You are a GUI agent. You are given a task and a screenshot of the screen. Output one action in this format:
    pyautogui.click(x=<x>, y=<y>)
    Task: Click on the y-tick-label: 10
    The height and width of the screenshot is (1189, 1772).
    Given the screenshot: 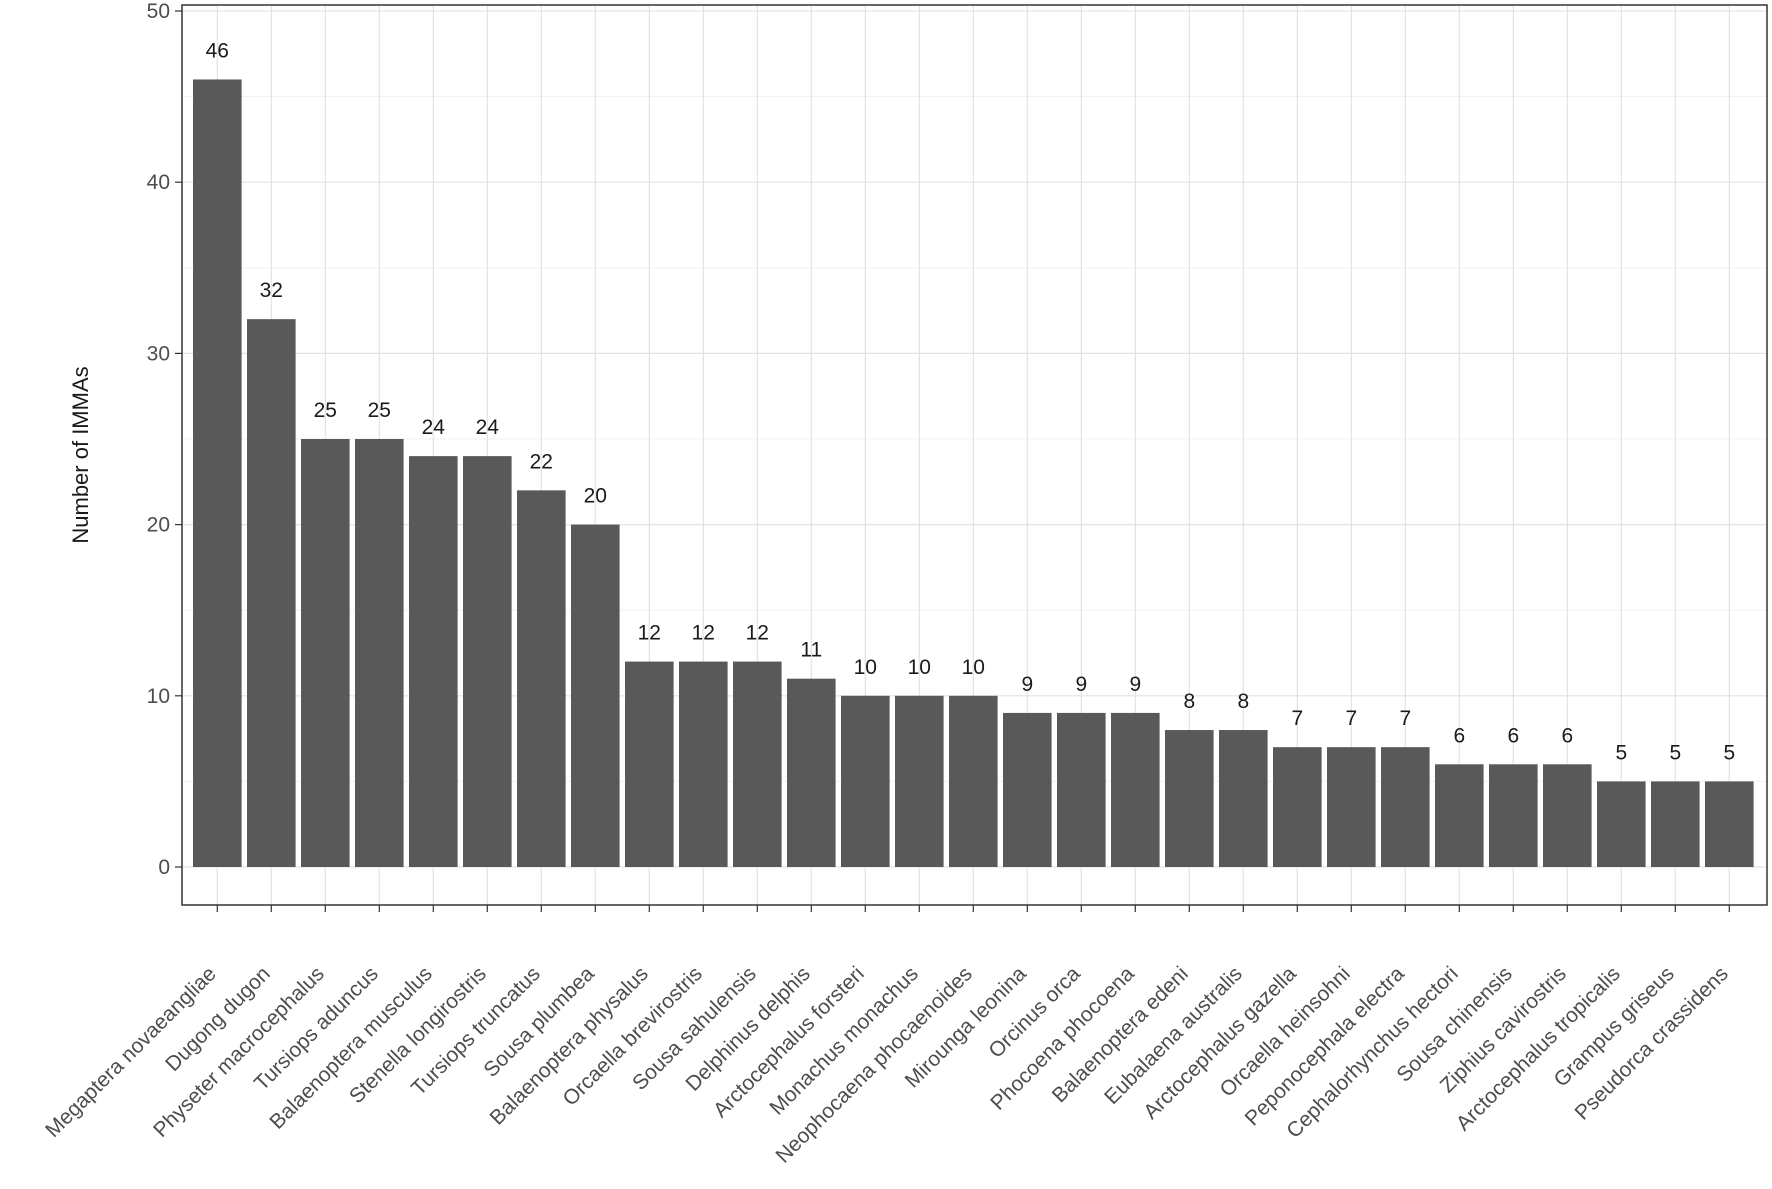 What is the action you would take?
    pyautogui.click(x=158, y=696)
    